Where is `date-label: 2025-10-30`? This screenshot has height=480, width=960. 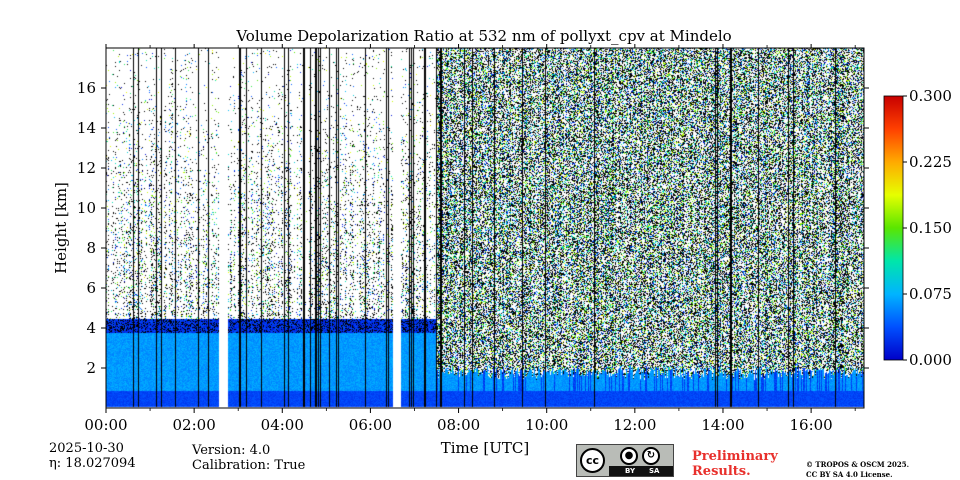
date-label: 2025-10-30 is located at coordinates (86, 448).